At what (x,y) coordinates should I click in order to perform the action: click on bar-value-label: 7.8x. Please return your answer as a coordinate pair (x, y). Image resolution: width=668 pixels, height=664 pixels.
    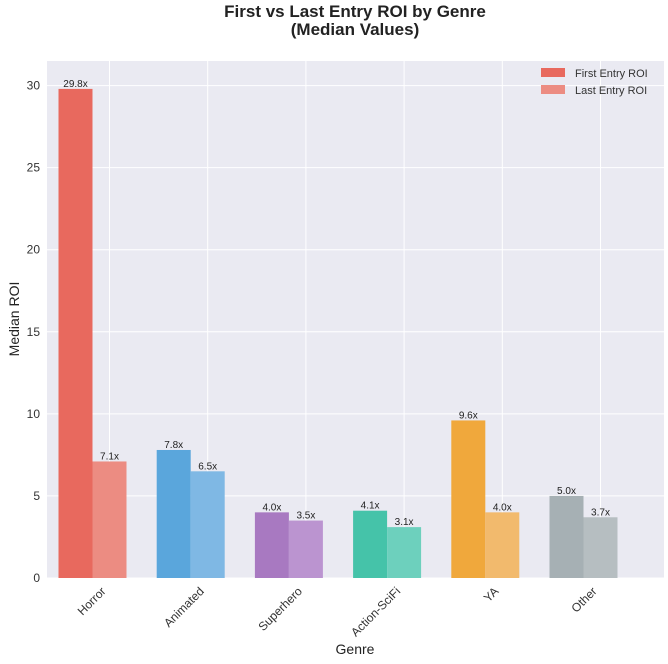
    Looking at the image, I should click on (173, 445).